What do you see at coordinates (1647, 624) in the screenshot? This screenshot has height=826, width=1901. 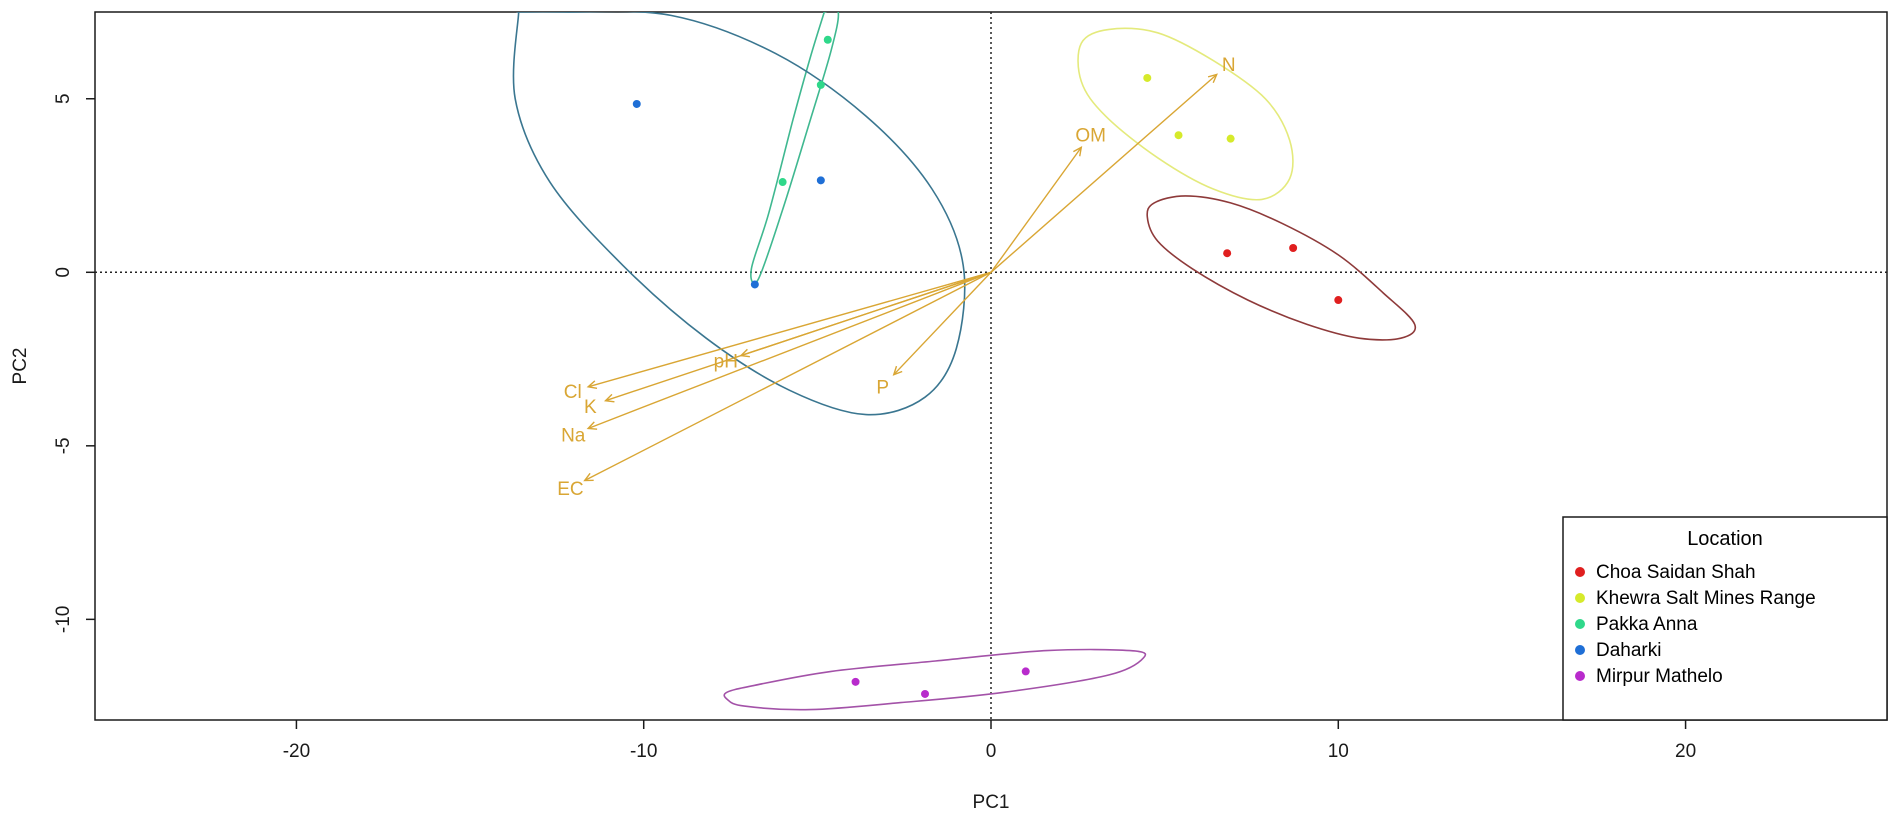 I see `legend-label-pakka-anna: Pakka Anna` at bounding box center [1647, 624].